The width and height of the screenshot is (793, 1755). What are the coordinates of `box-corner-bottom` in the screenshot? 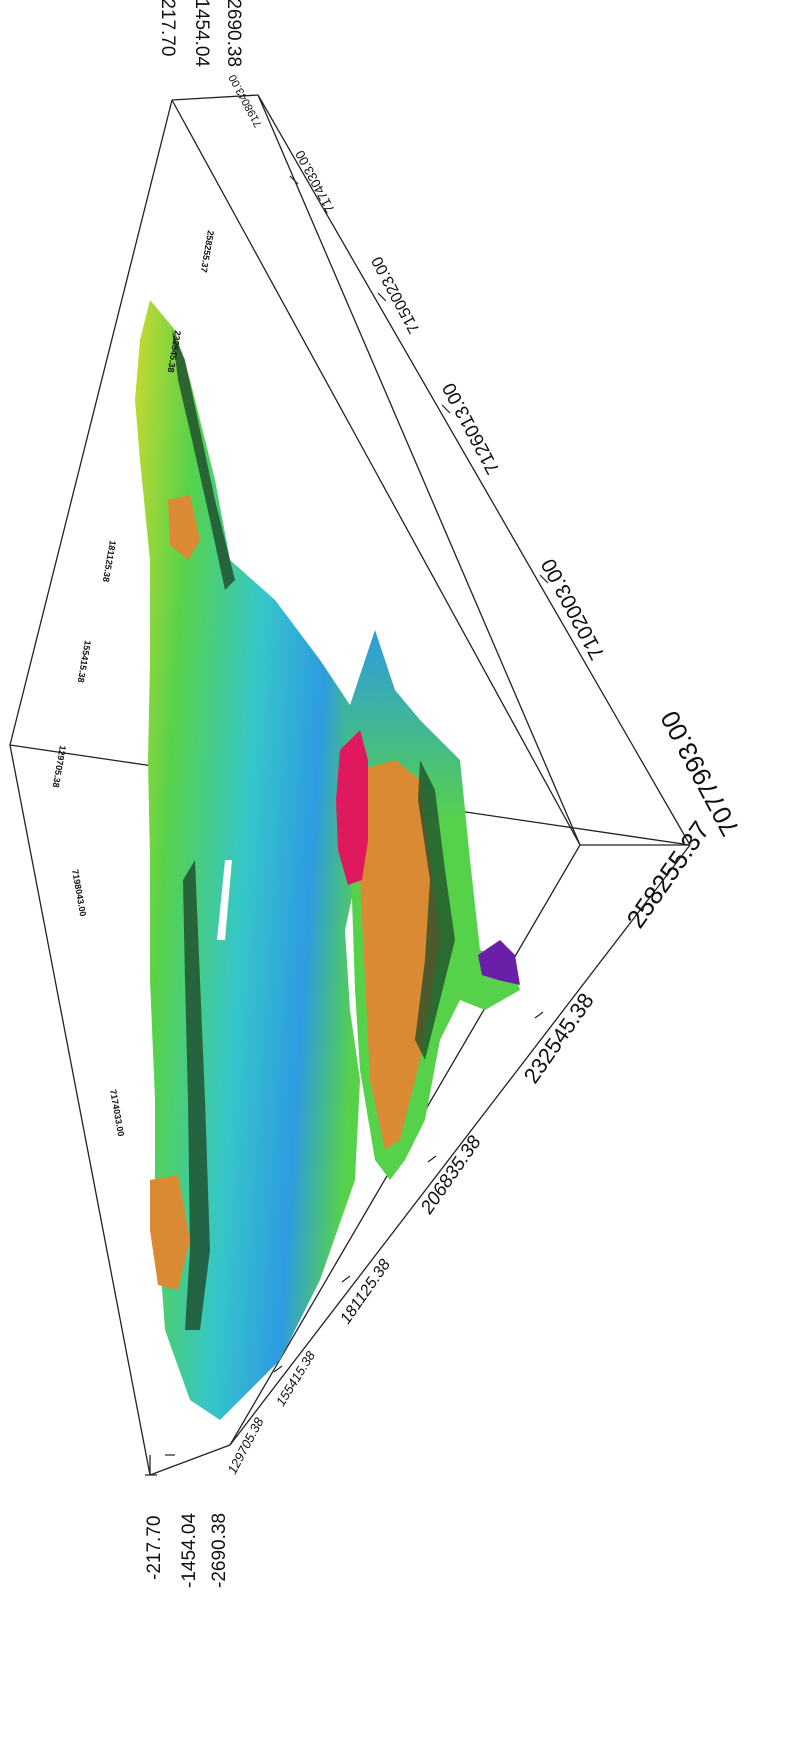 It's located at (190, 1460).